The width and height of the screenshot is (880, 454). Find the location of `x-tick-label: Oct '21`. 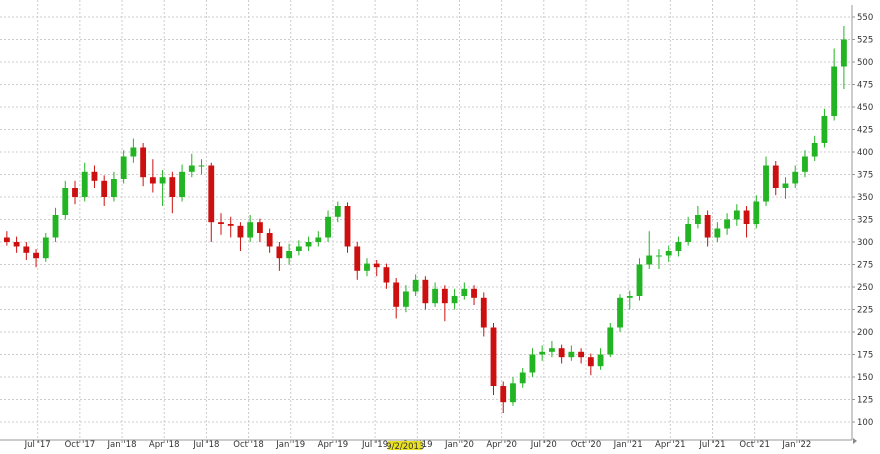

x-tick-label: Oct '21 is located at coordinates (754, 445).